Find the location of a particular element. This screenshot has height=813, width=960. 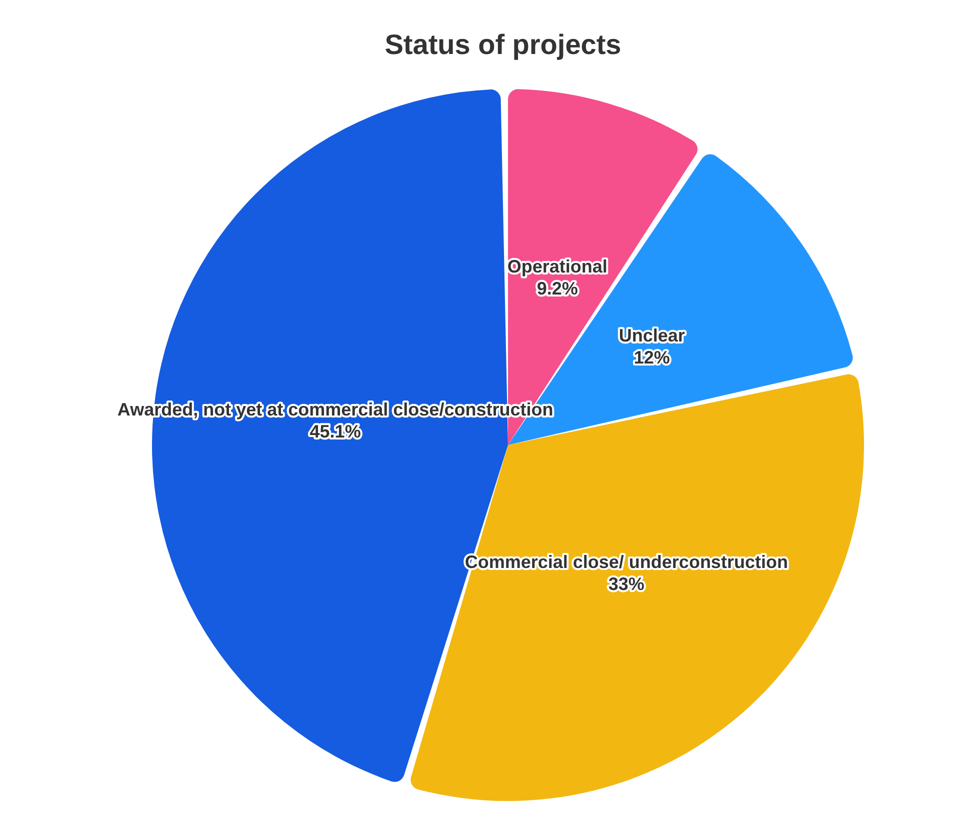

data-label: 9.2% is located at coordinates (557, 288).